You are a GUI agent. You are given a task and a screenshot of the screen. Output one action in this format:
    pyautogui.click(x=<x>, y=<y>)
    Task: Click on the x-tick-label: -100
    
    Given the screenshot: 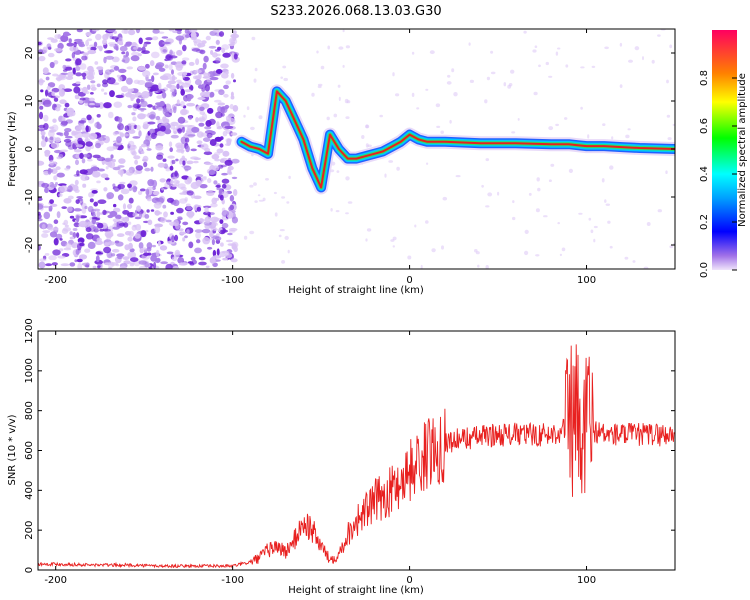 What is the action you would take?
    pyautogui.click(x=232, y=580)
    